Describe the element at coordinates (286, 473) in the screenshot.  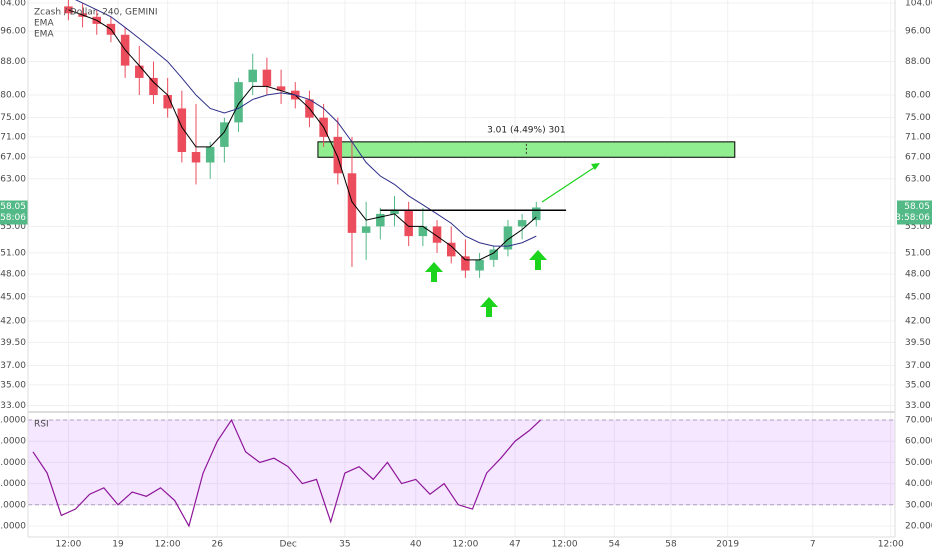
I see `rsi-line` at that location.